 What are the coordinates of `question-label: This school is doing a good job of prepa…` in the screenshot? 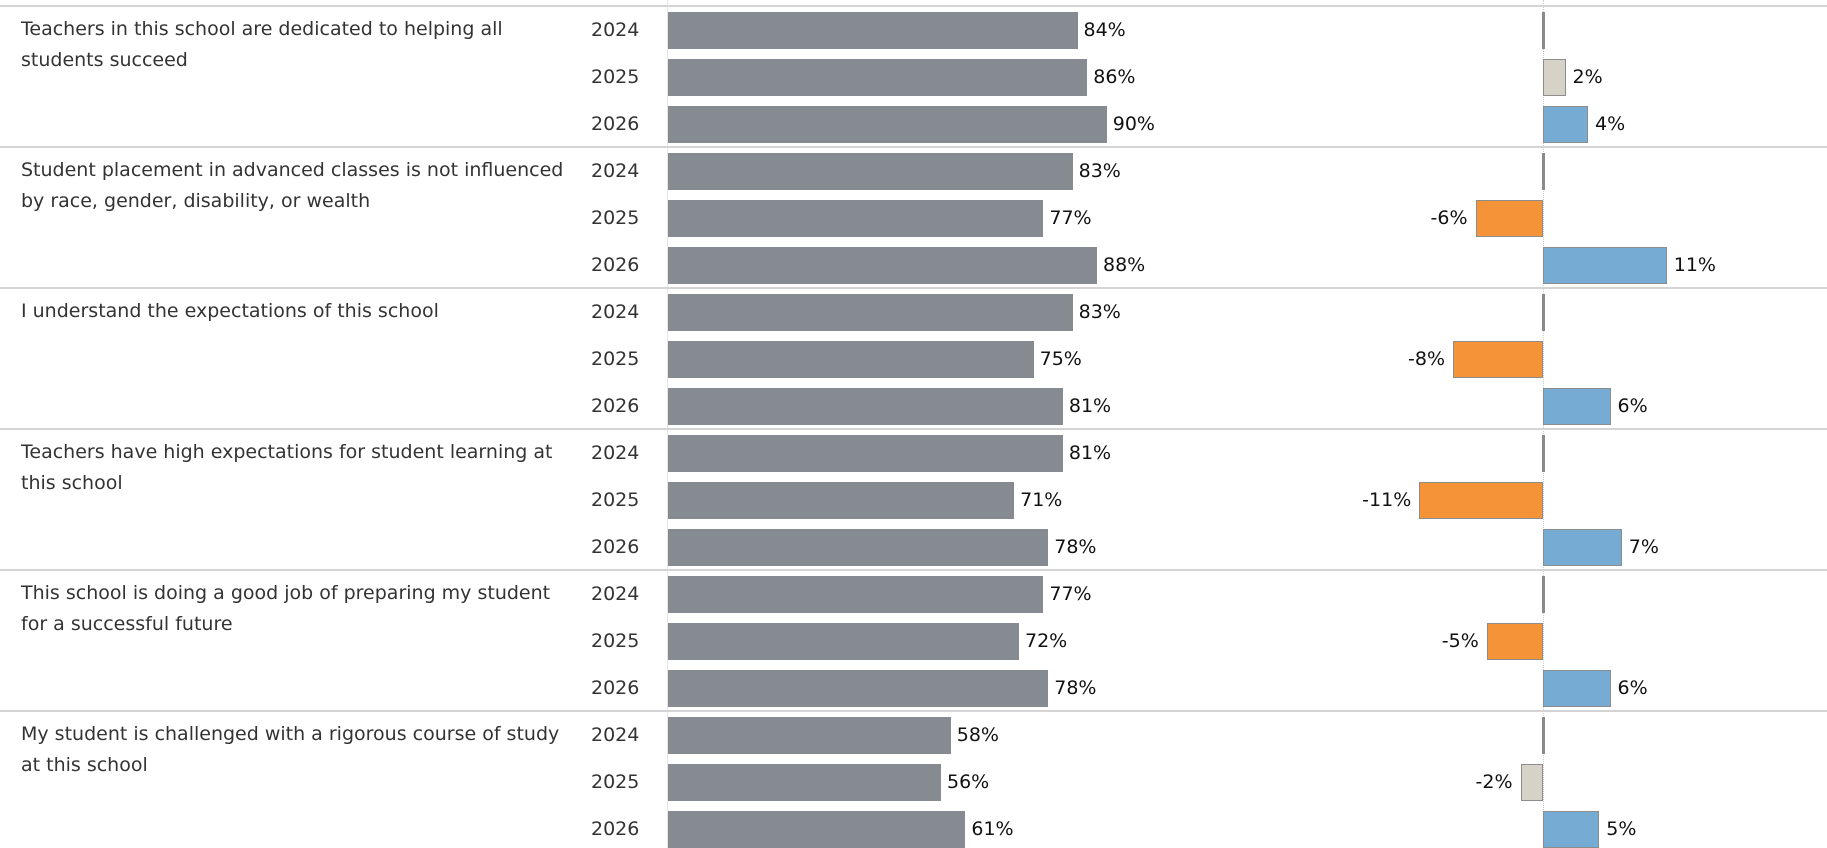 It's located at (286, 608).